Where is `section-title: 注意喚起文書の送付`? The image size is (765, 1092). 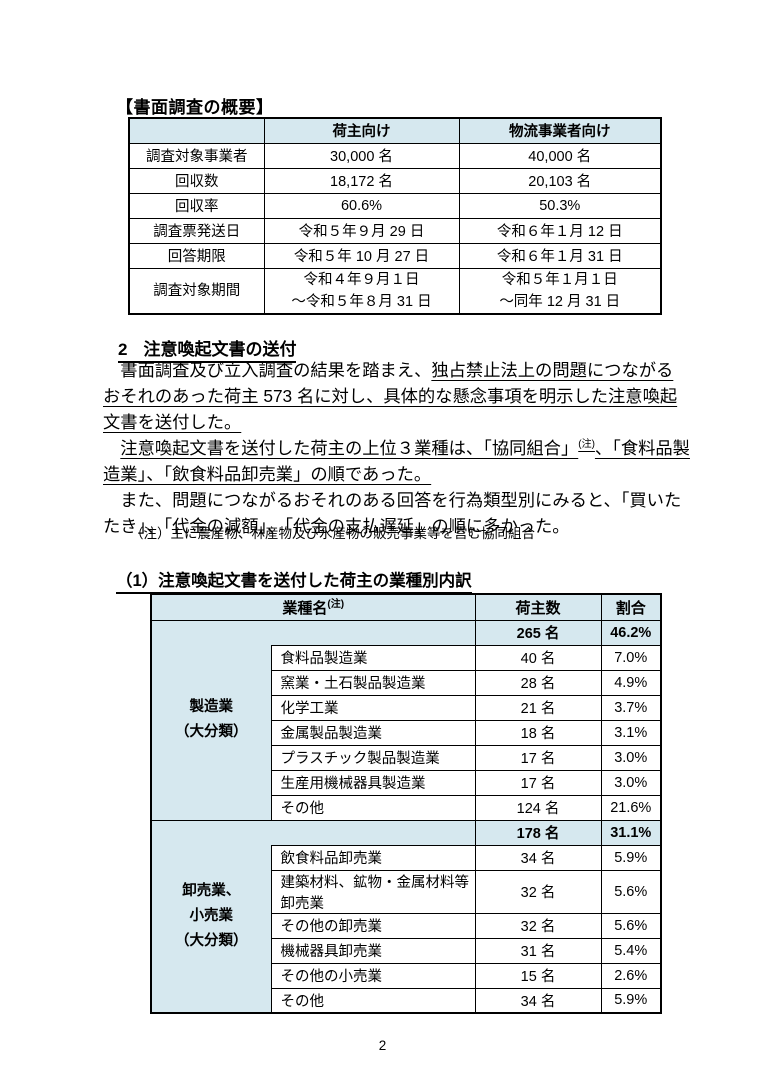
section-title: 注意喚起文書の送付 is located at coordinates (220, 349).